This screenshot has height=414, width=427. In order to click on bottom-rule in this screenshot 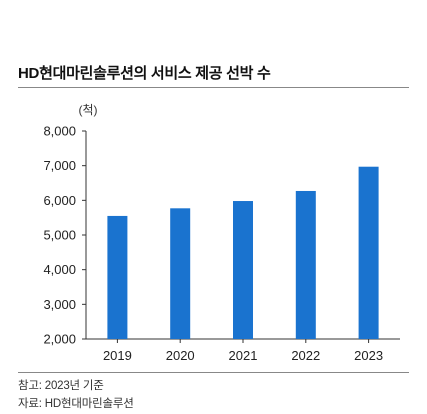, I will do `click(213, 372)`.